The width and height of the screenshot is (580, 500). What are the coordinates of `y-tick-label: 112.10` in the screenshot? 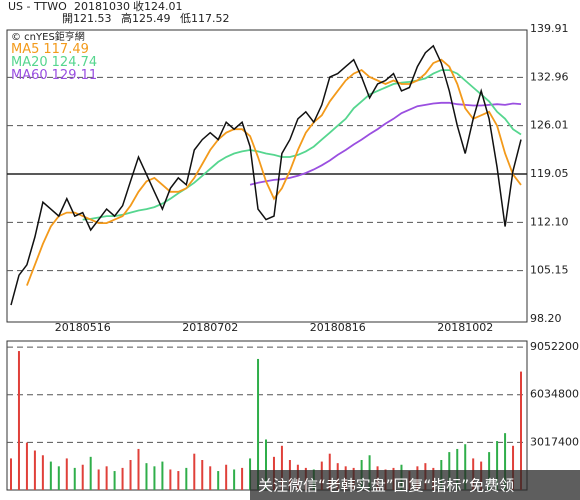 It's located at (549, 221).